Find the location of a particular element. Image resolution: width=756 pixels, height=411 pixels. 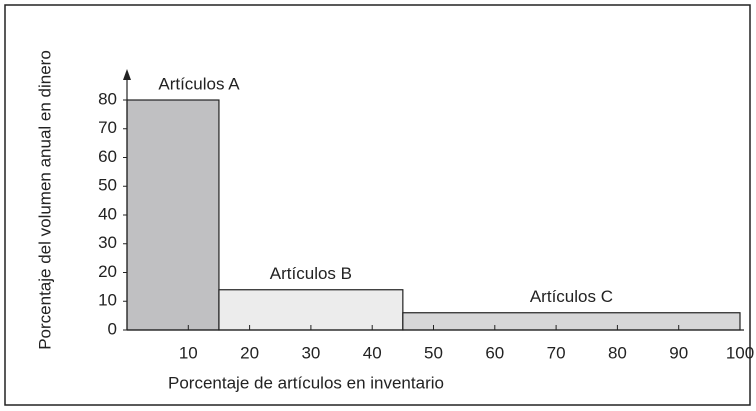

y-tick-label: 30 is located at coordinates (107, 242).